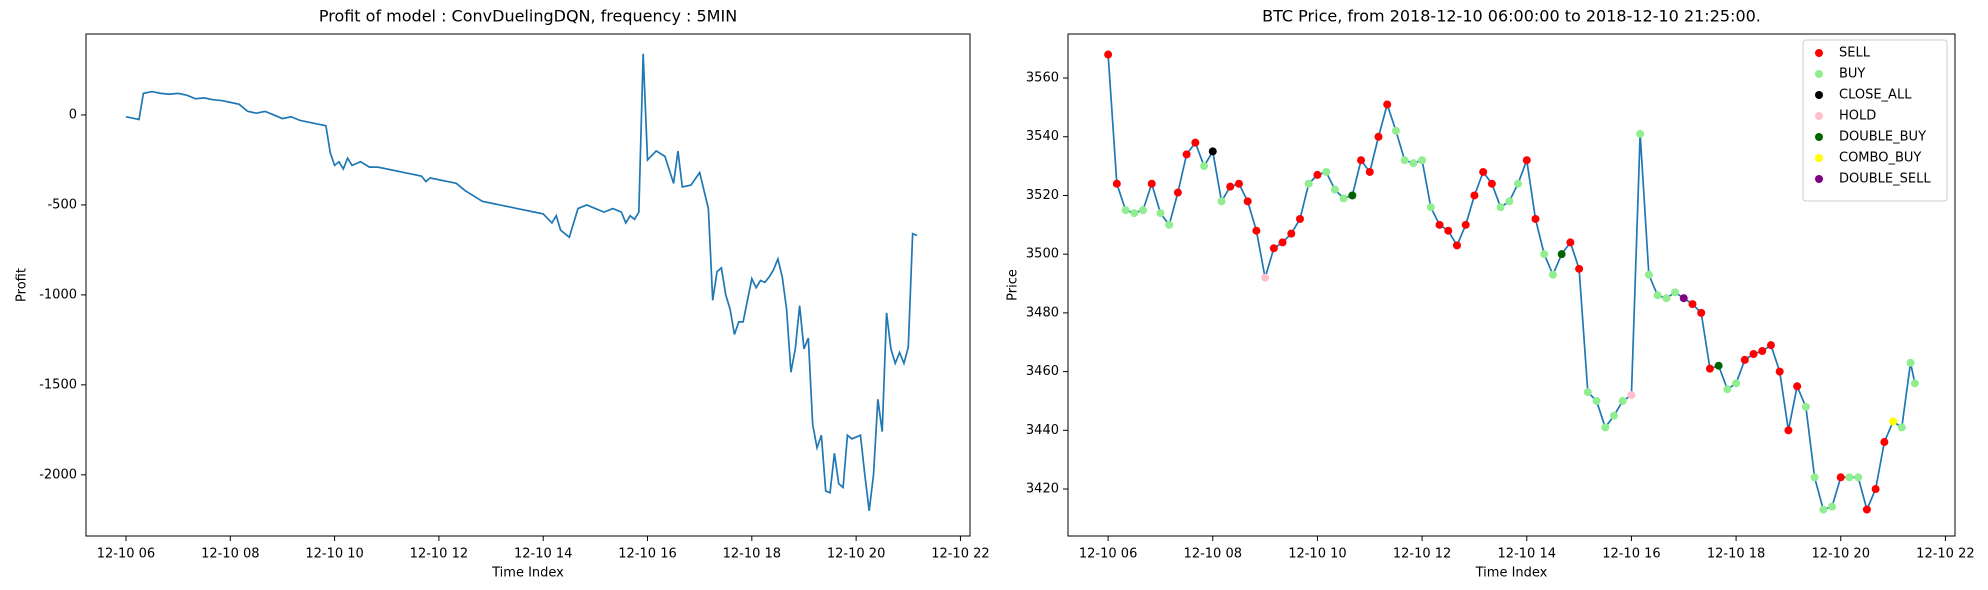  I want to click on y-tick-label: 3540, so click(1042, 136).